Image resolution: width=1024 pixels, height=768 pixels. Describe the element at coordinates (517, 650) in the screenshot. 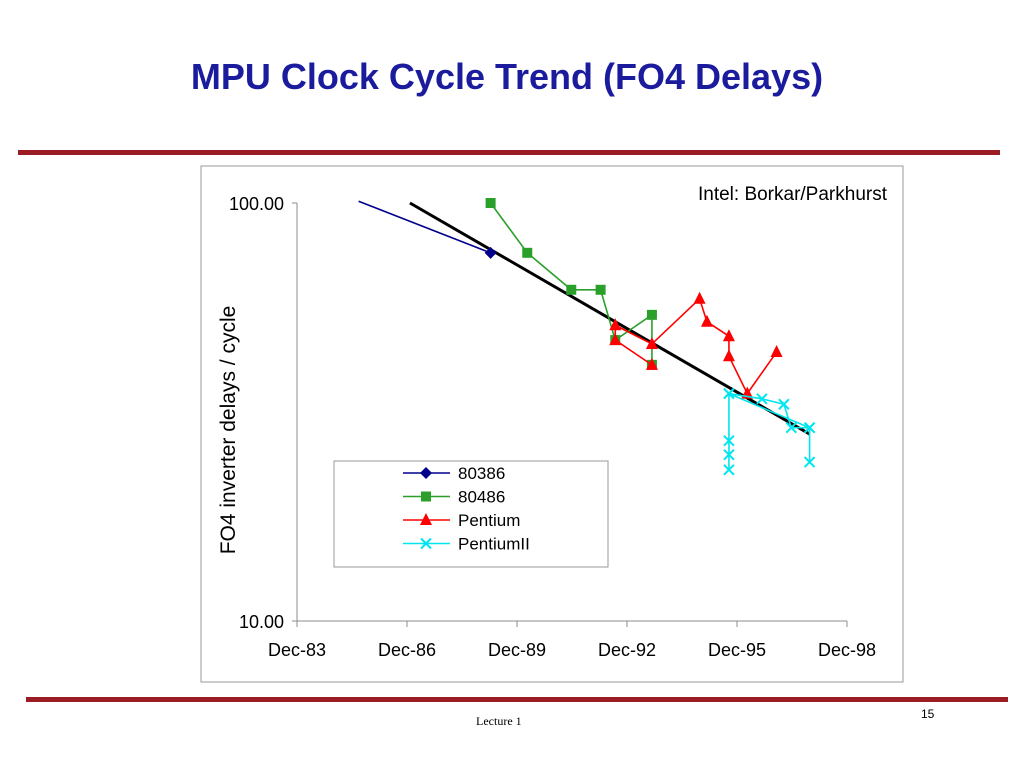

I see `x-tick-label: Dec-89` at that location.